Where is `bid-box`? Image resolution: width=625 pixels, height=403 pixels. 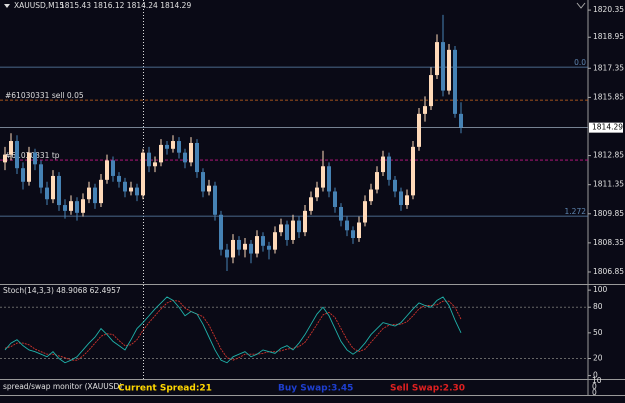
bid-box is located at coordinates (606, 127).